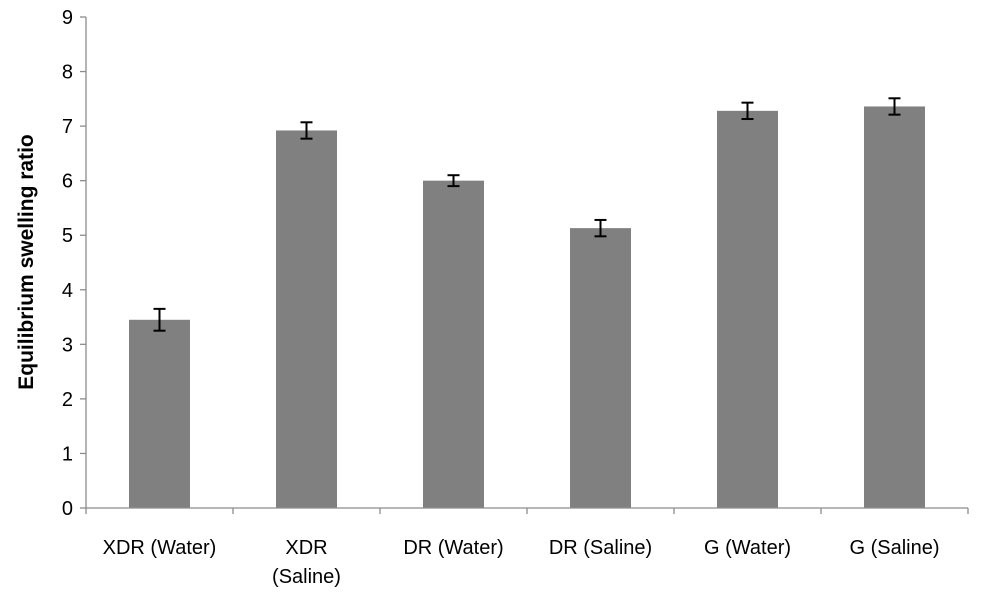  I want to click on y-tick-label: 6, so click(67, 182).